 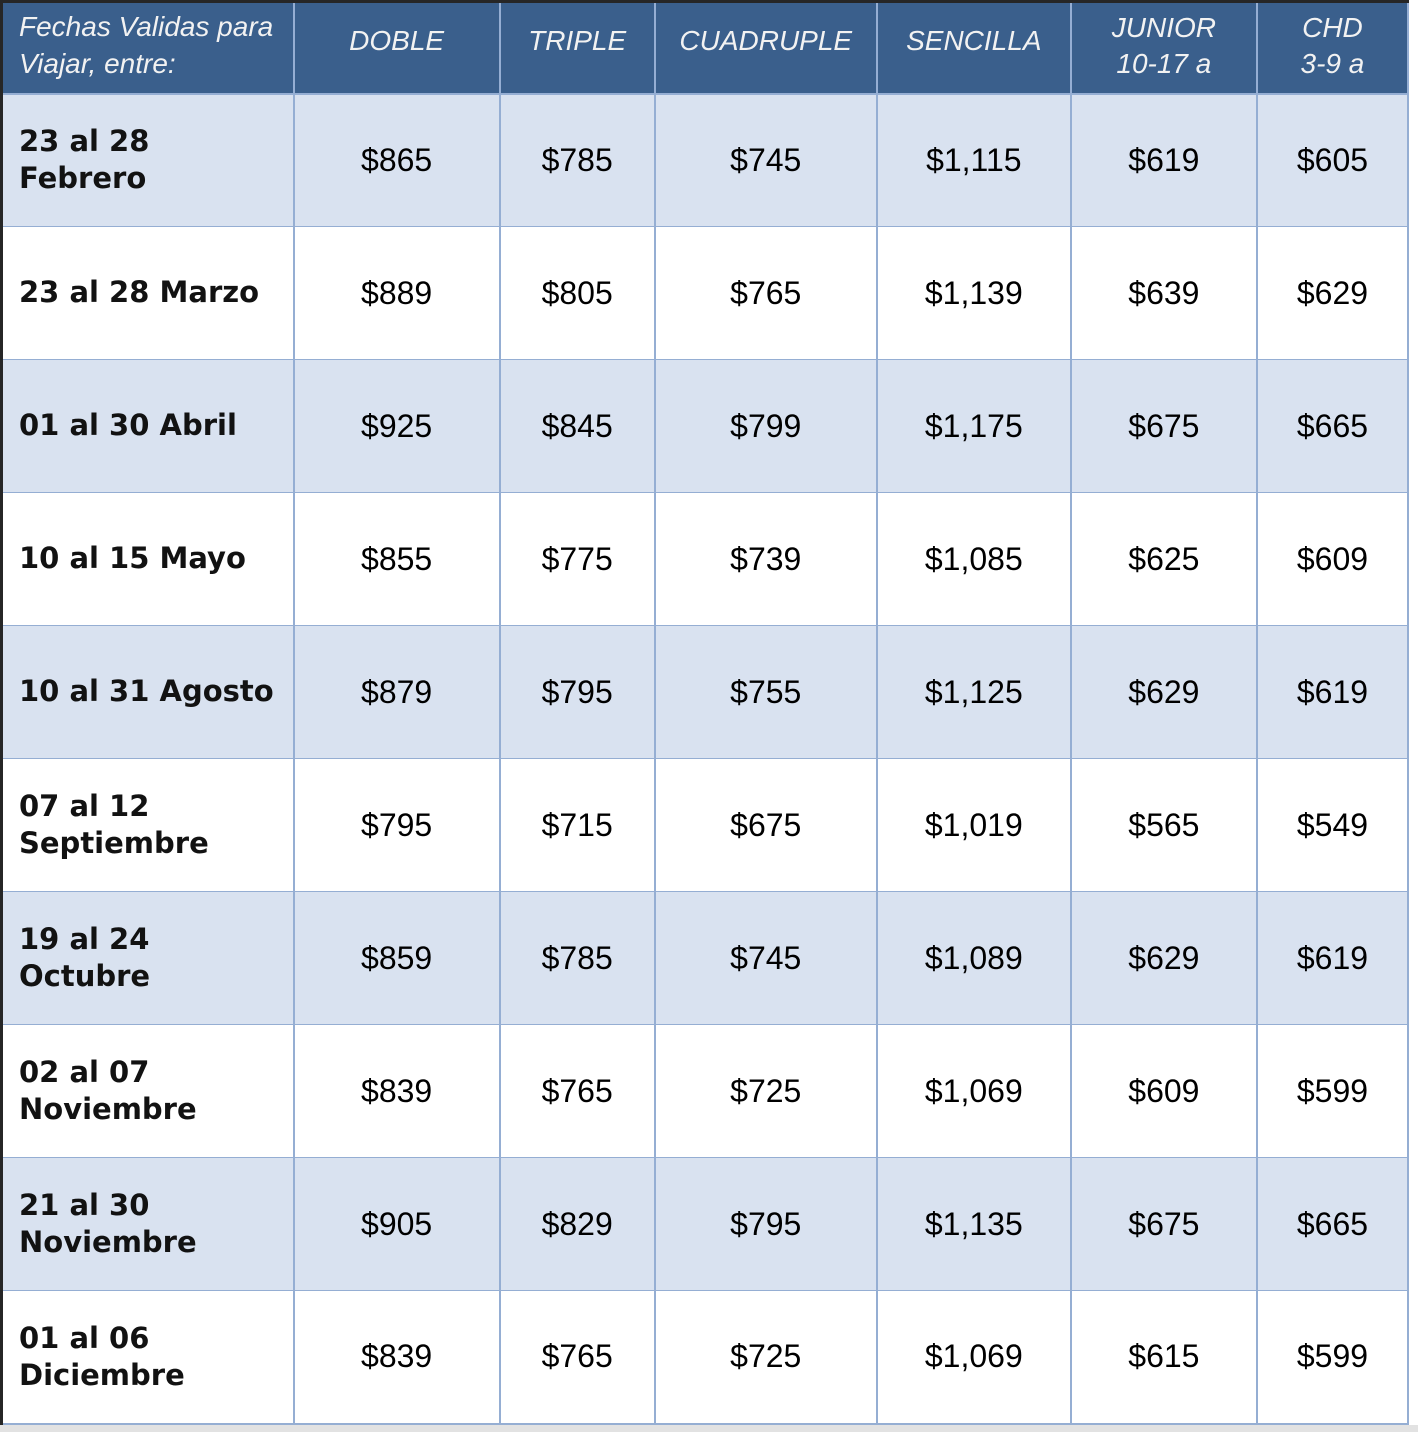 I want to click on date-range-cell: 01 al 06 Diciembre, so click(x=148, y=1357).